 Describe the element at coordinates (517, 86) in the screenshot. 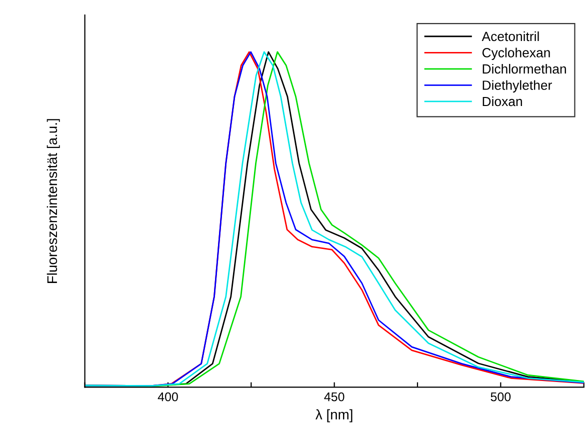

I see `legend-label: Diethylether` at that location.